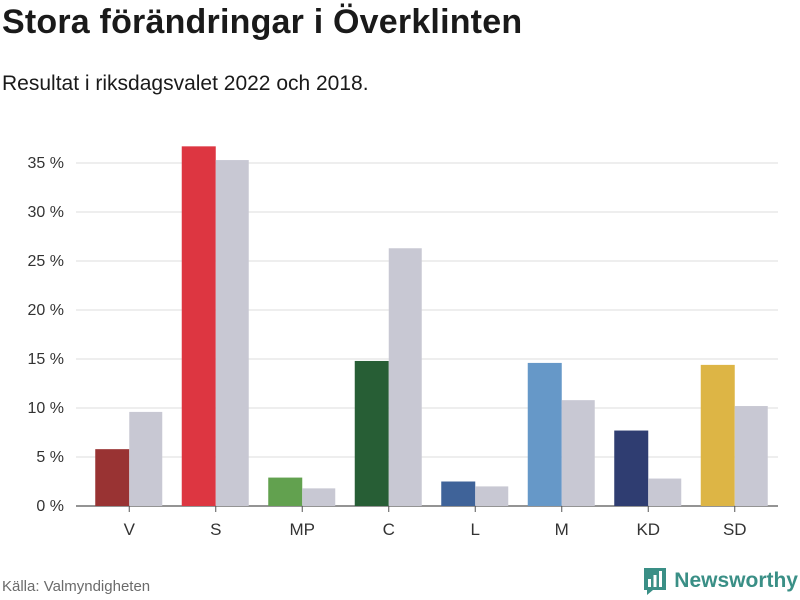 The width and height of the screenshot is (800, 600). Describe the element at coordinates (46, 408) in the screenshot. I see `y-tick-label: 10 %` at that location.